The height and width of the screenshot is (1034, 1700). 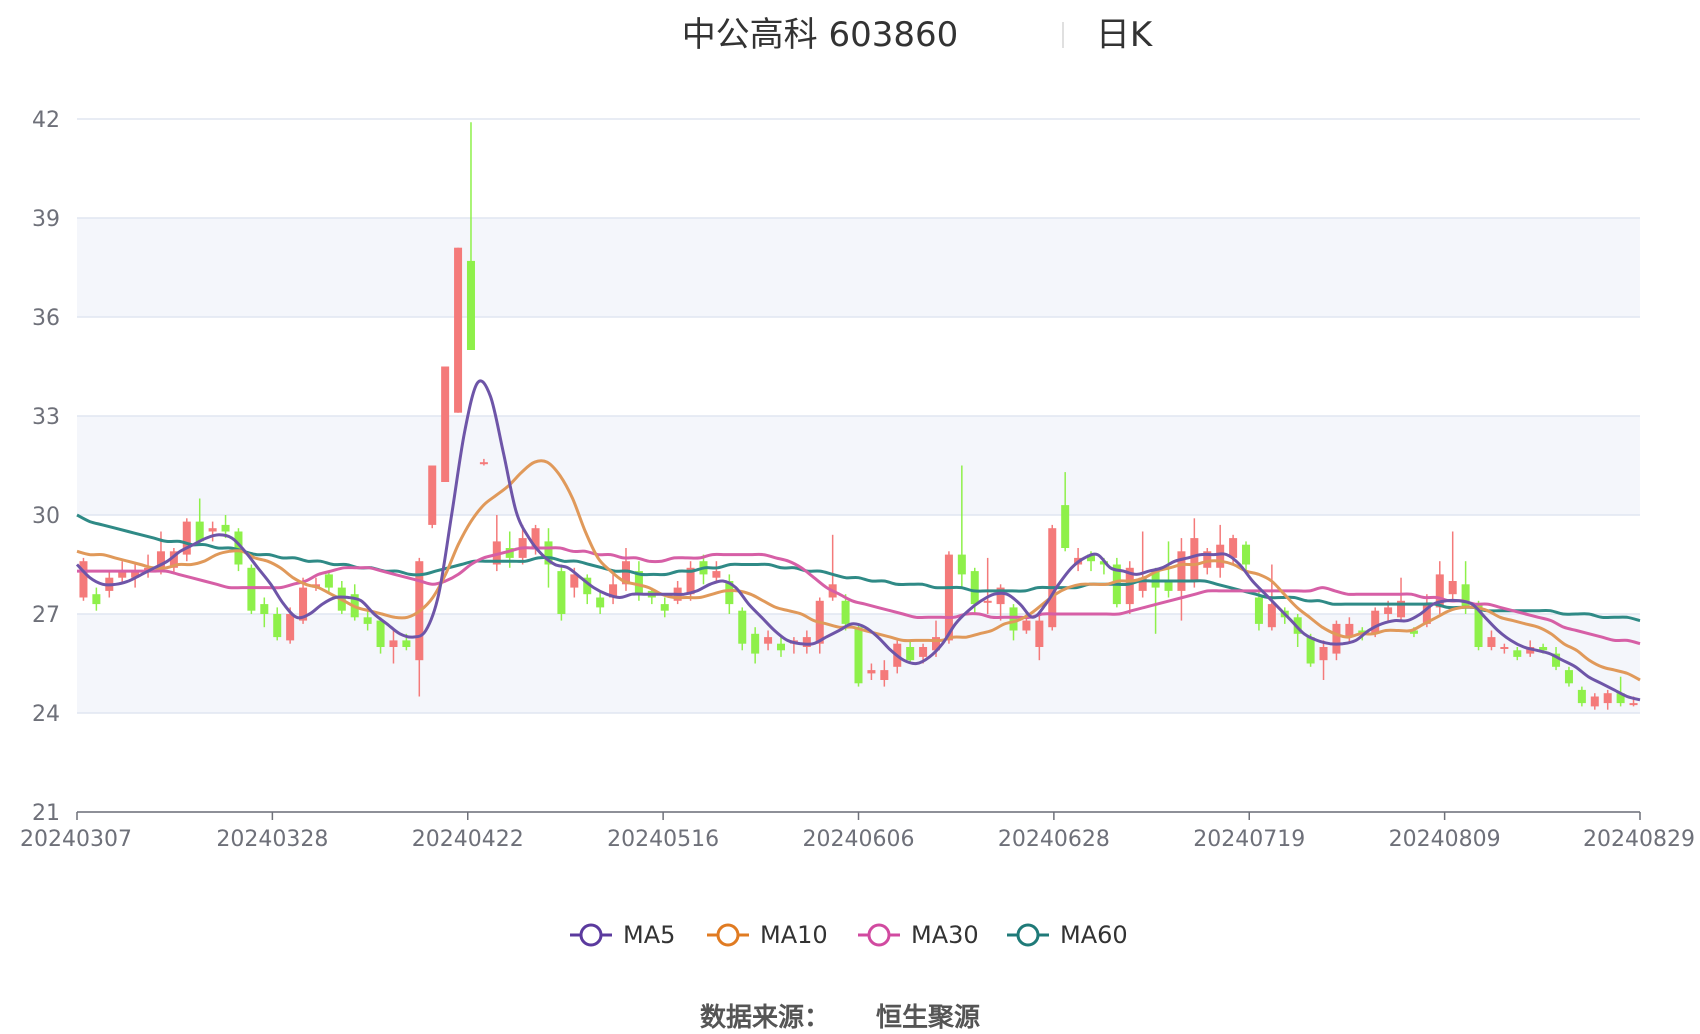 I want to click on x-tick-label: 20240516, so click(x=663, y=839).